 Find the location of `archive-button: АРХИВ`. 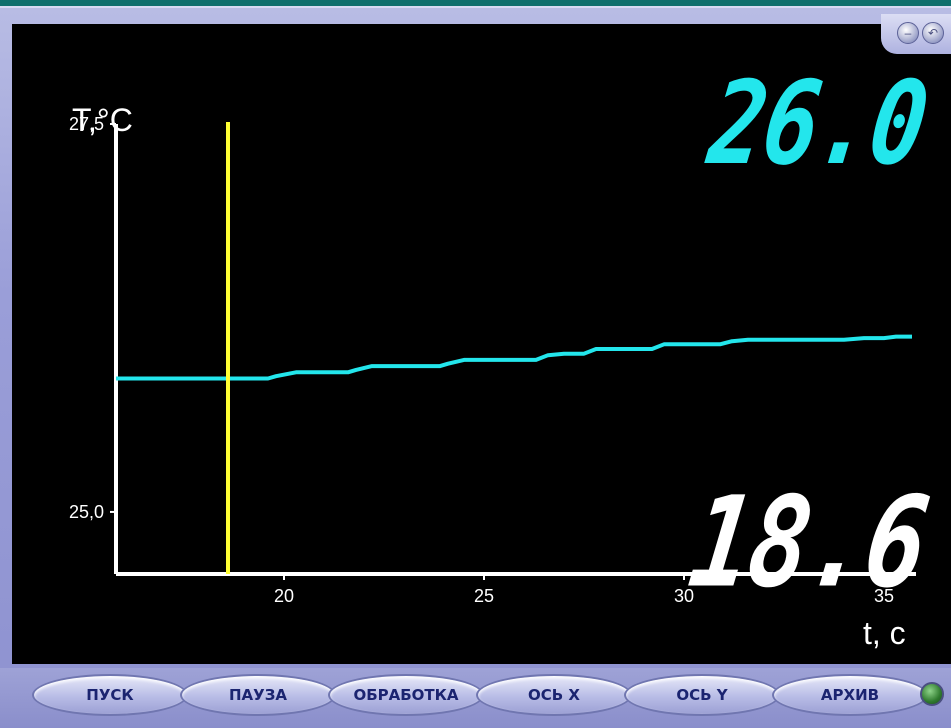

archive-button: АРХИВ is located at coordinates (850, 695).